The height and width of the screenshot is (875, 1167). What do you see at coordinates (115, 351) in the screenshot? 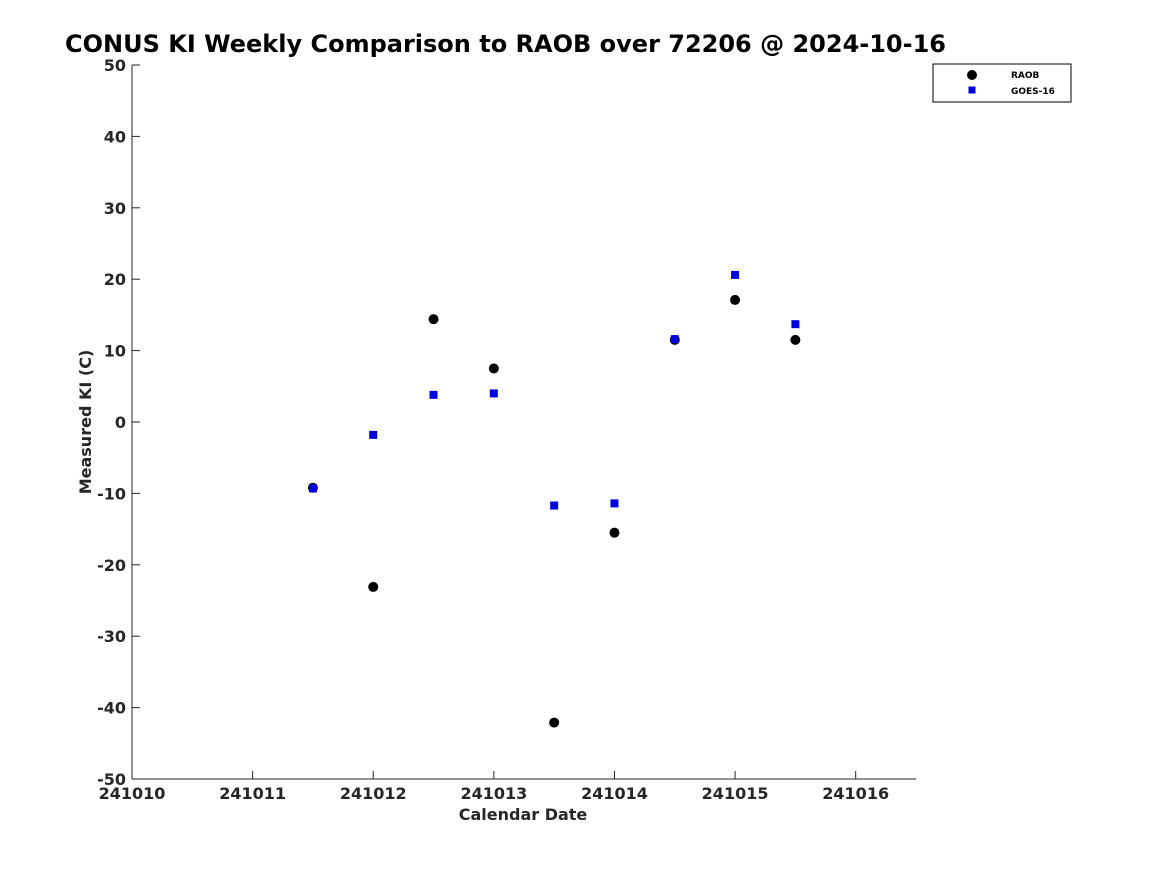
I see `y-tick-label: 10` at bounding box center [115, 351].